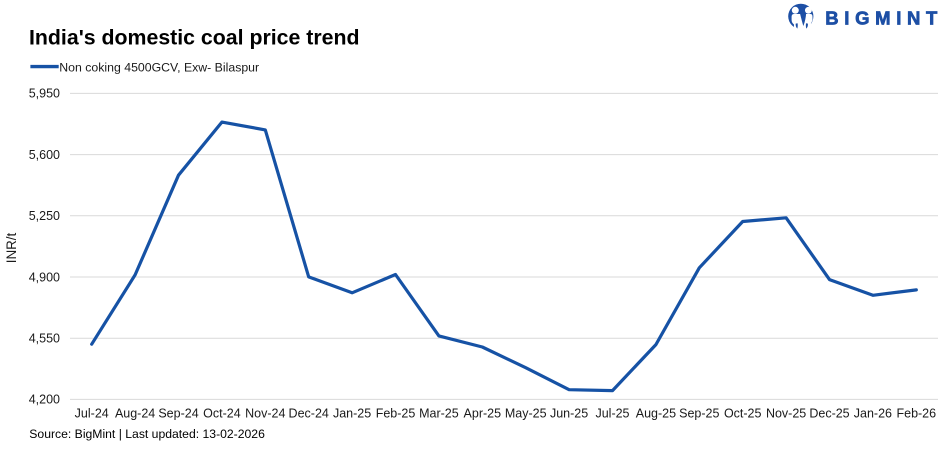  Describe the element at coordinates (44, 155) in the screenshot. I see `svg-text: 5,600` at that location.